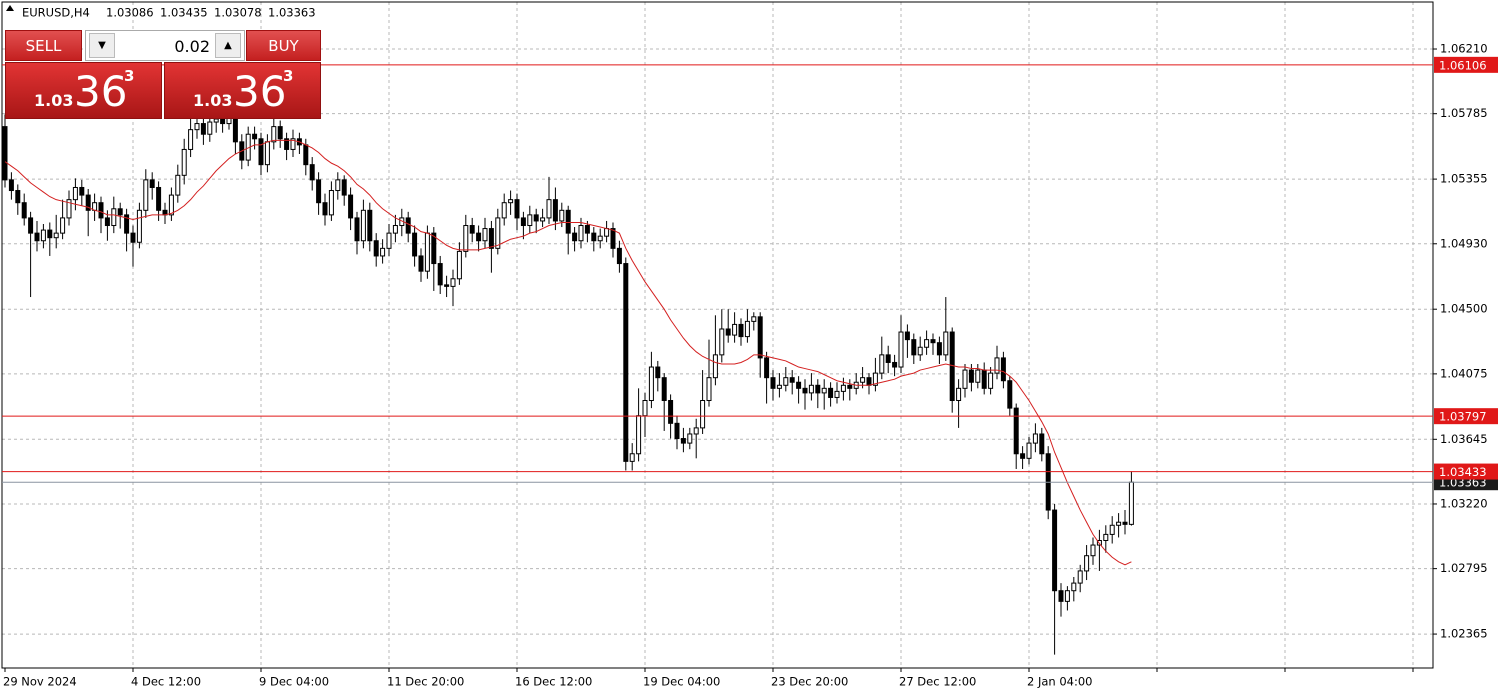 The image size is (1505, 700). Describe the element at coordinates (1464, 49) in the screenshot. I see `y-tick-label: 1.06210` at that location.